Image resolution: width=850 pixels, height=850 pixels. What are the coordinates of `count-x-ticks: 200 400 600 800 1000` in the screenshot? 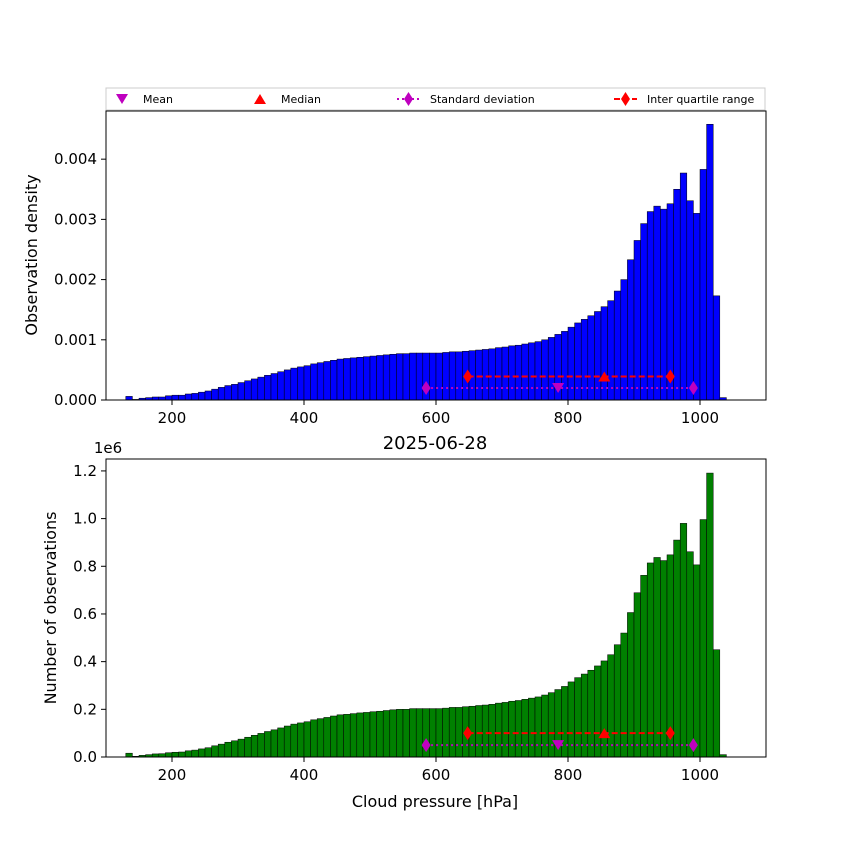 It's located at (438, 770).